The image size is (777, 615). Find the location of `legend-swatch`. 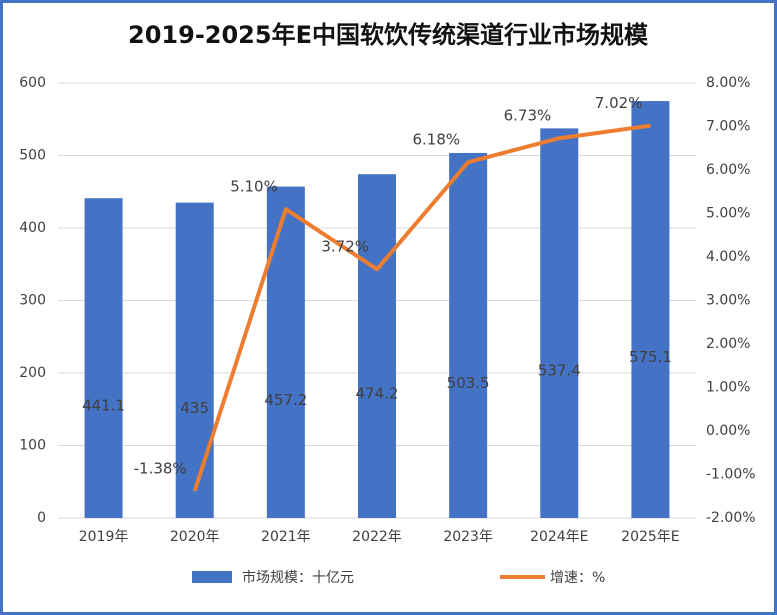

legend-swatch is located at coordinates (212, 577).